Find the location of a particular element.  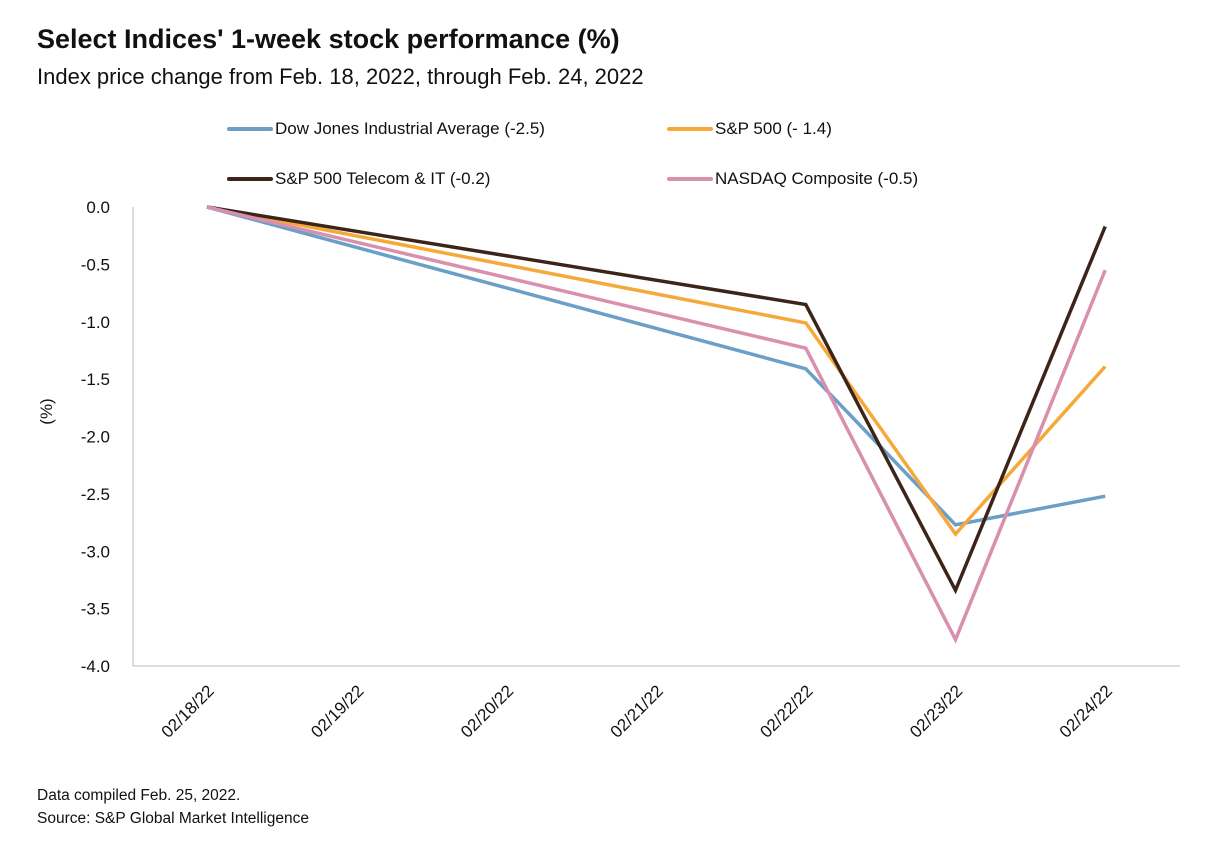

legend-label: NASDAQ Composite (-0.5) is located at coordinates (817, 178).